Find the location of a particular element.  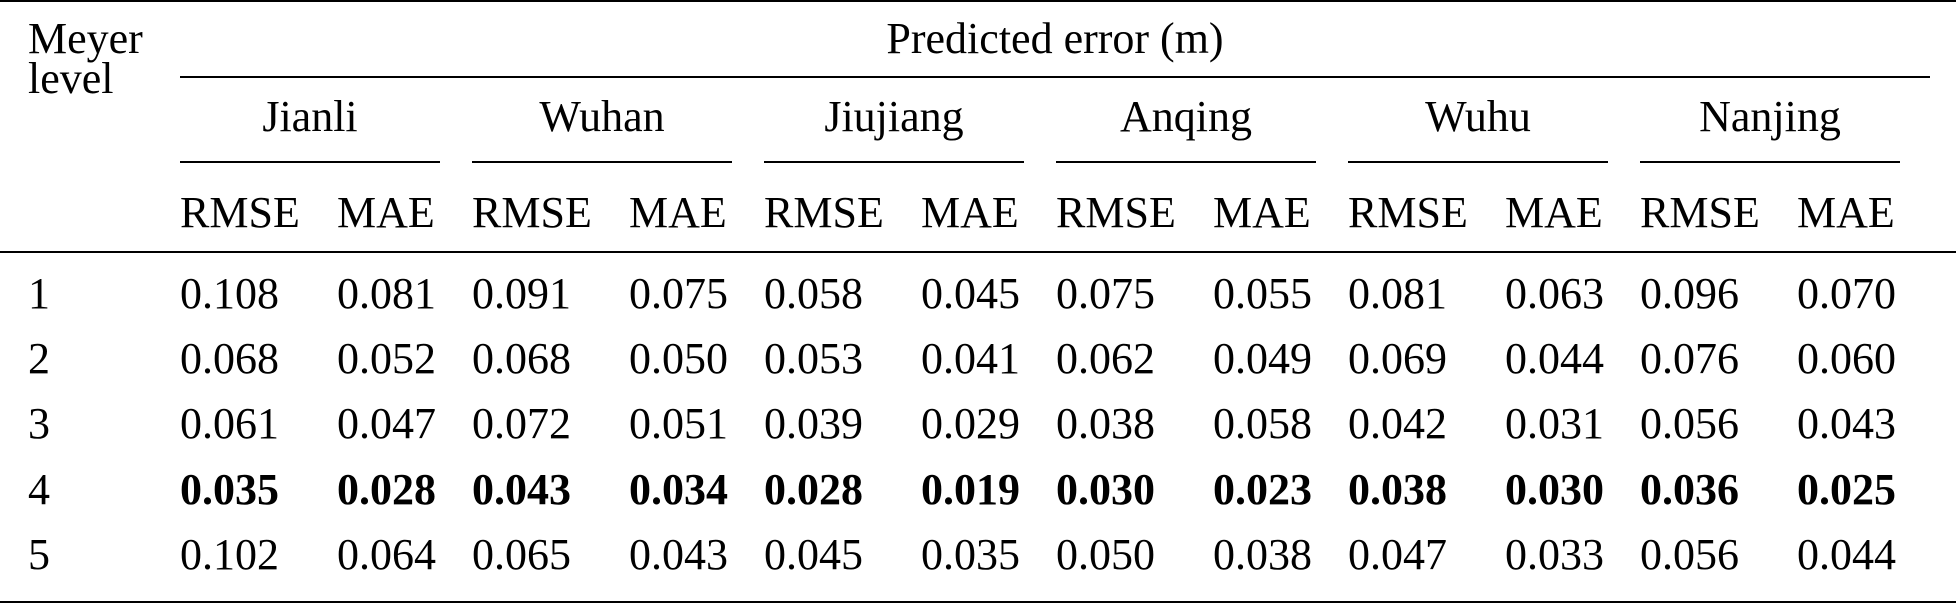

row-1-wuhan-rmse-cell: 0.091 is located at coordinates (521, 293).